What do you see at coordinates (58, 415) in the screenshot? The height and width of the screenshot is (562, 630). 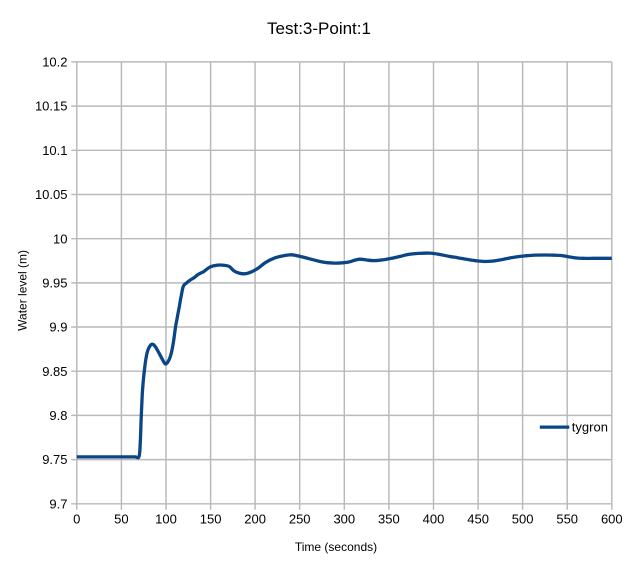 I see `svg-text: 9.8` at bounding box center [58, 415].